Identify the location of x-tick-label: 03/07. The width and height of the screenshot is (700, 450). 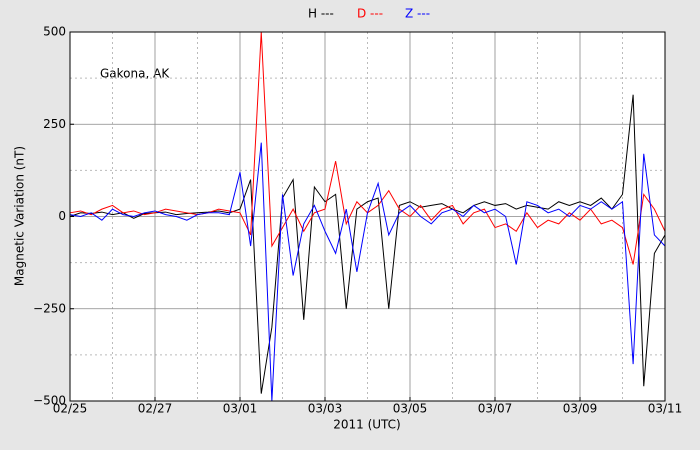
(495, 409).